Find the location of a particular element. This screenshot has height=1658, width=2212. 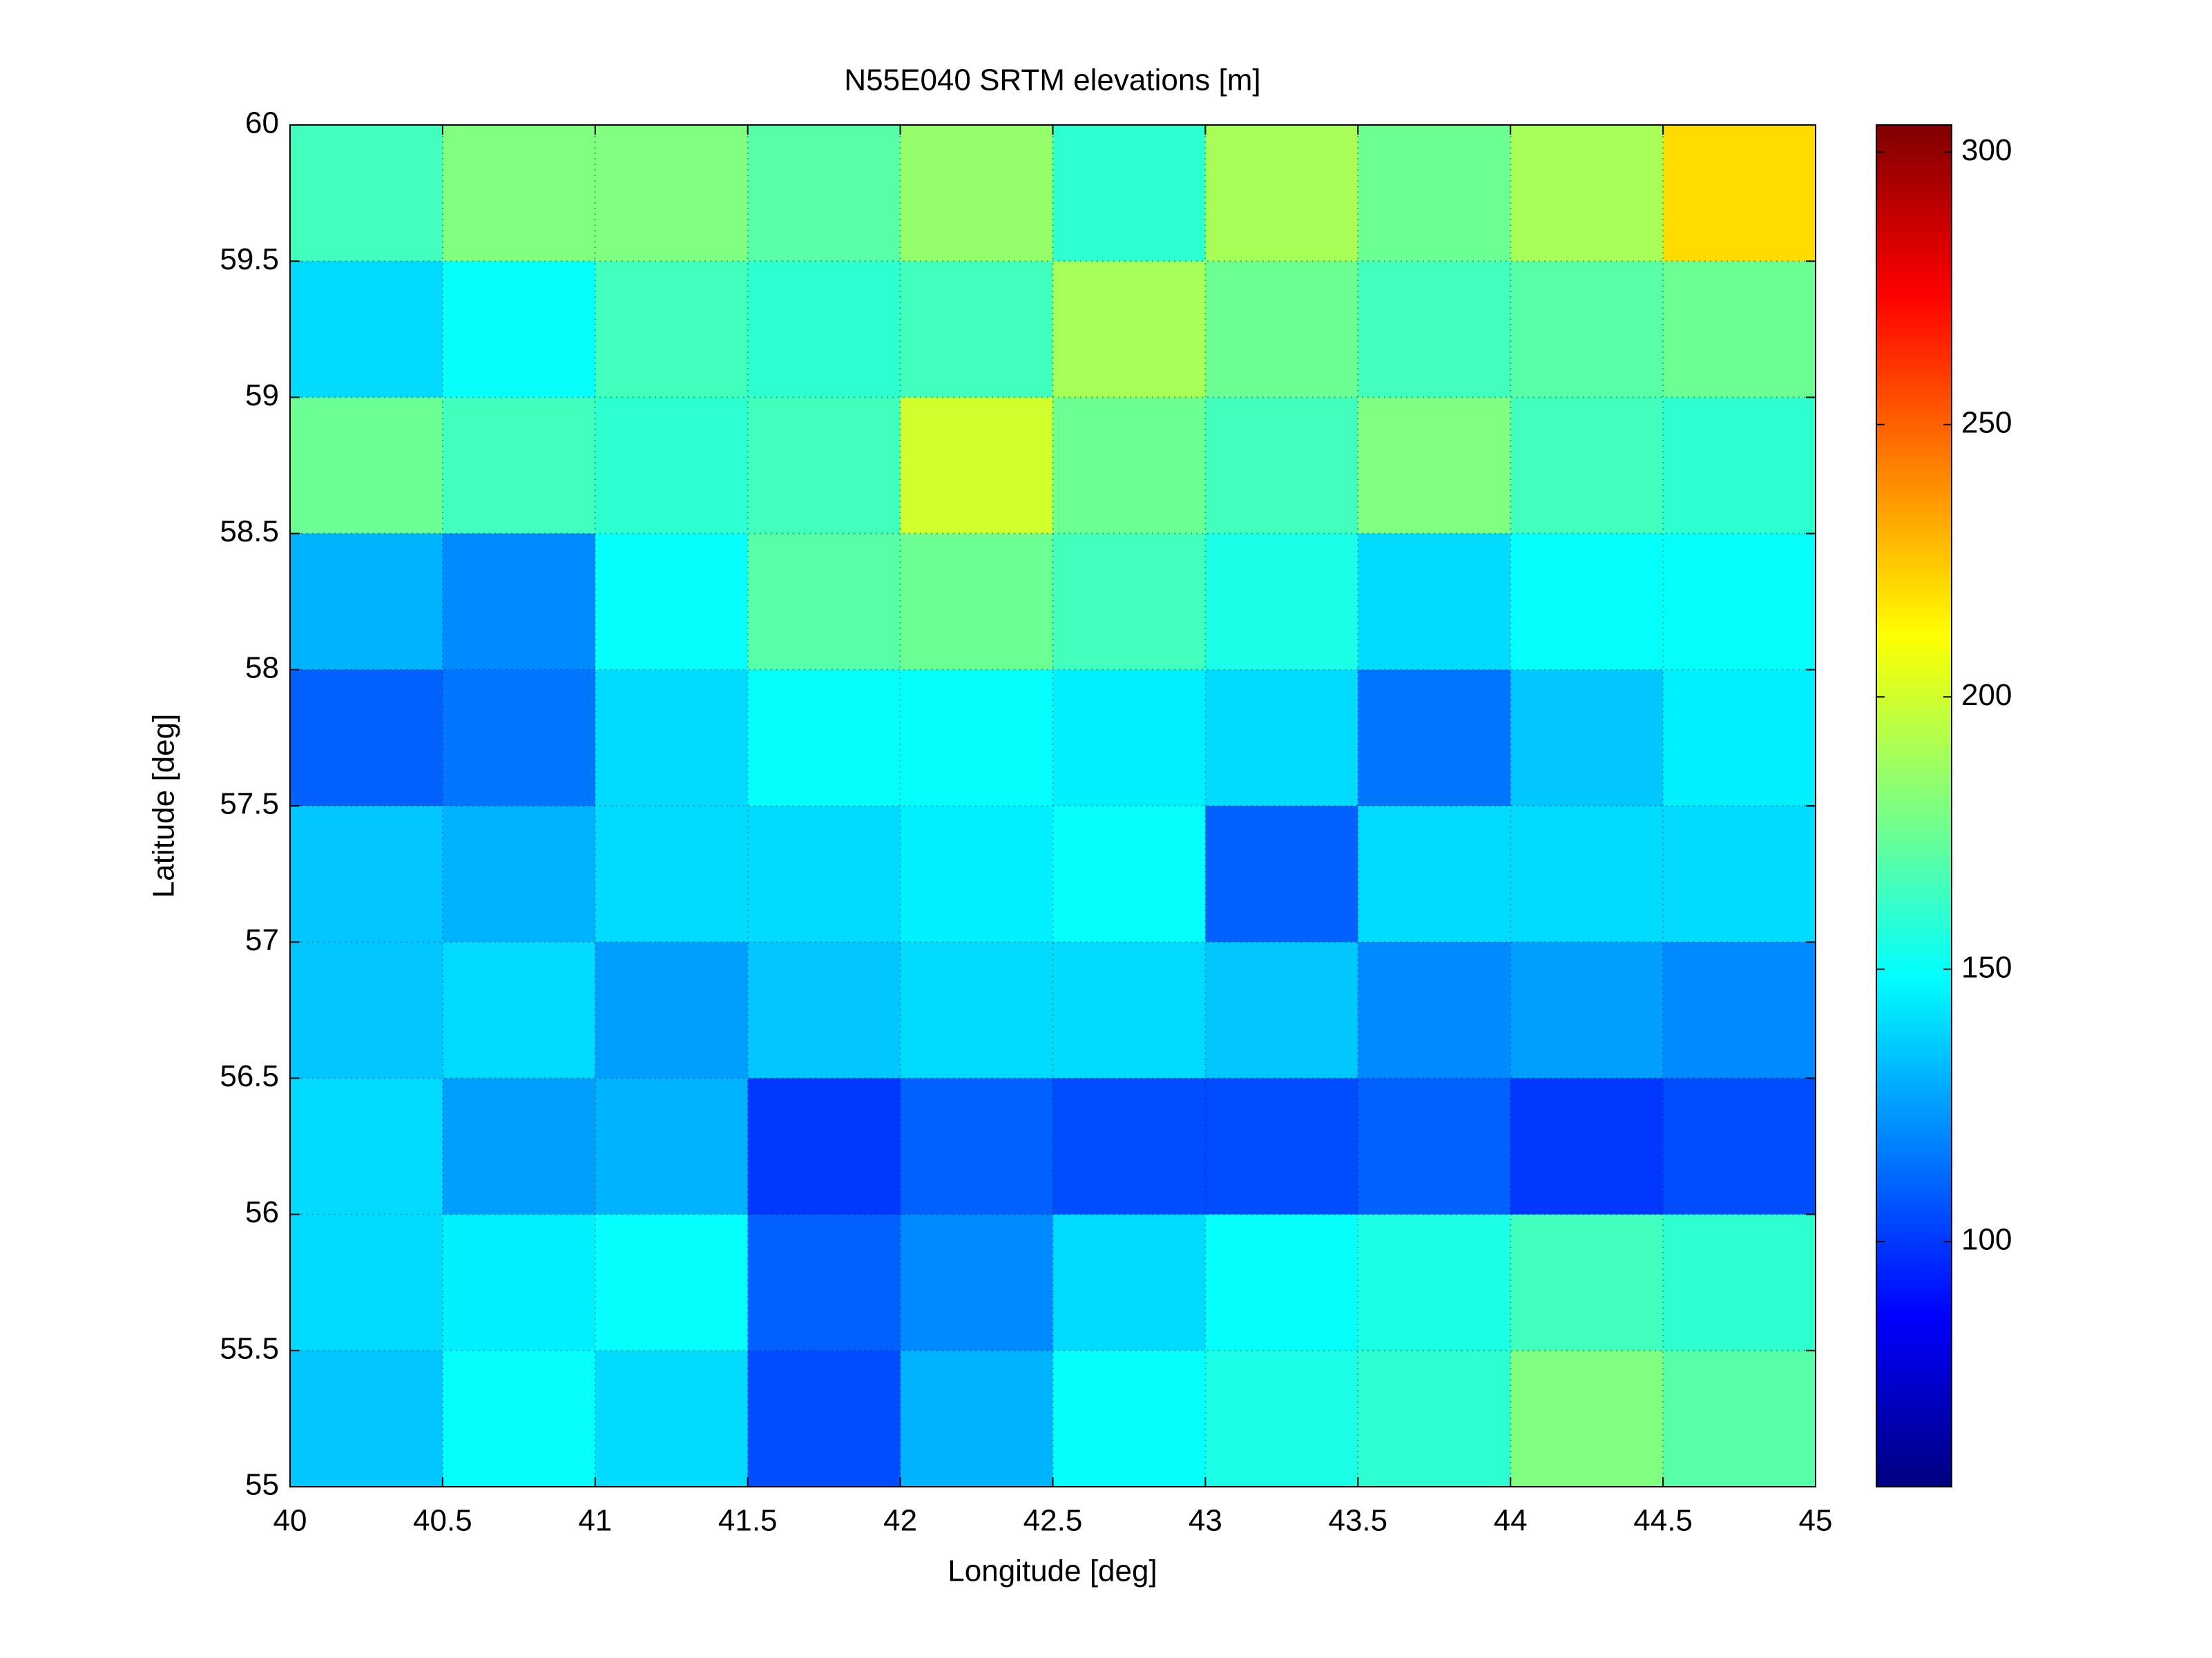

y-tick-label: 57.5 is located at coordinates (250, 804).